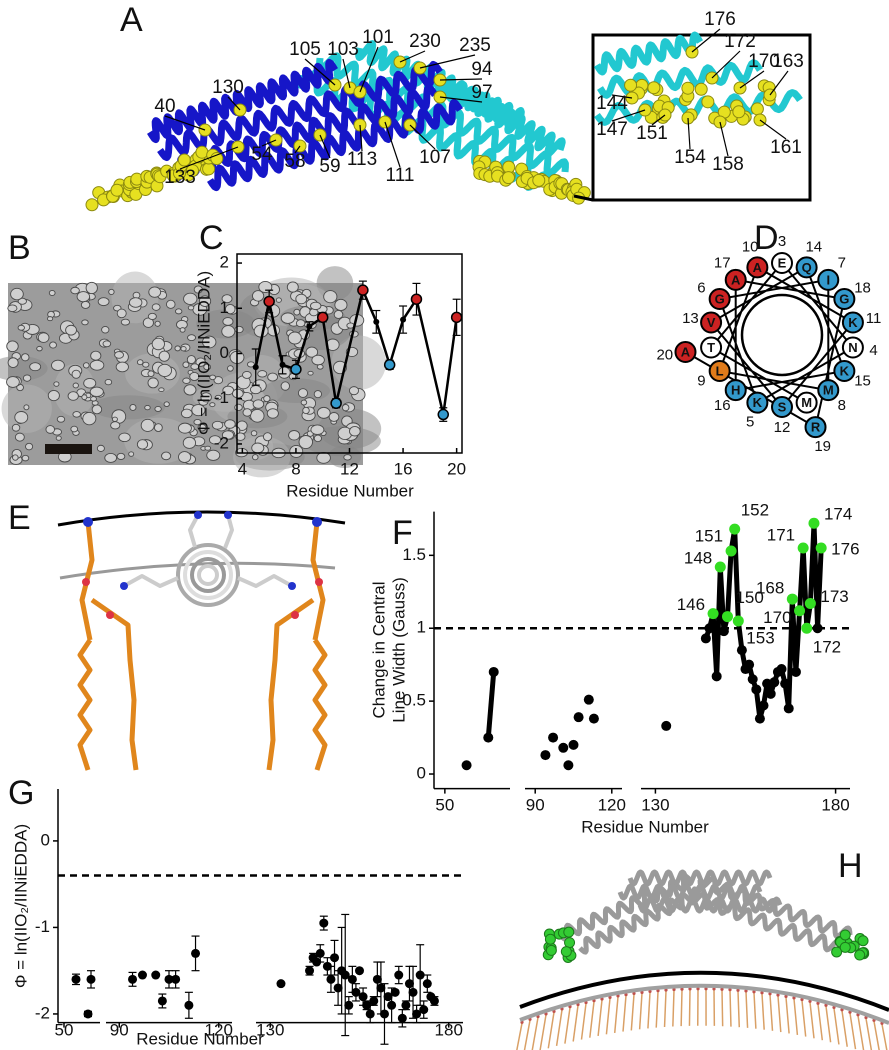  I want to click on x-tick-label: 120, so click(219, 1029).